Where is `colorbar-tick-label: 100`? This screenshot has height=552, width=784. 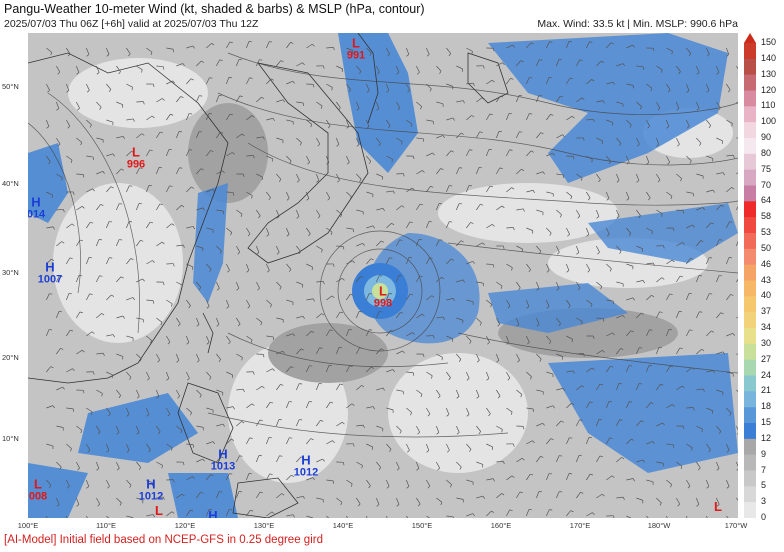 colorbar-tick-label: 100 is located at coordinates (769, 121).